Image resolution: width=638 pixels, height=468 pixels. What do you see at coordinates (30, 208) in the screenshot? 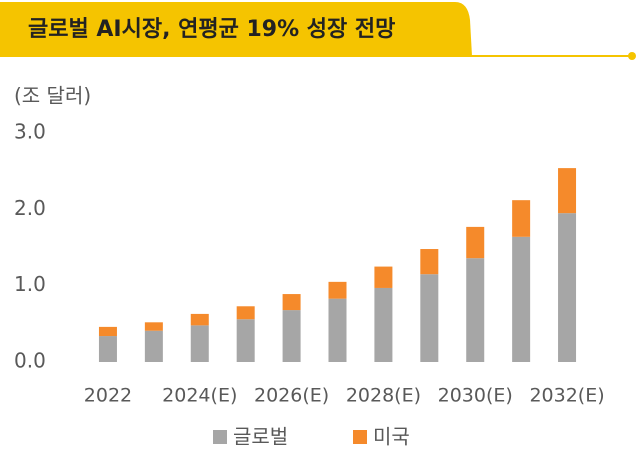
I see `y-tick-label: 2.0` at bounding box center [30, 208].